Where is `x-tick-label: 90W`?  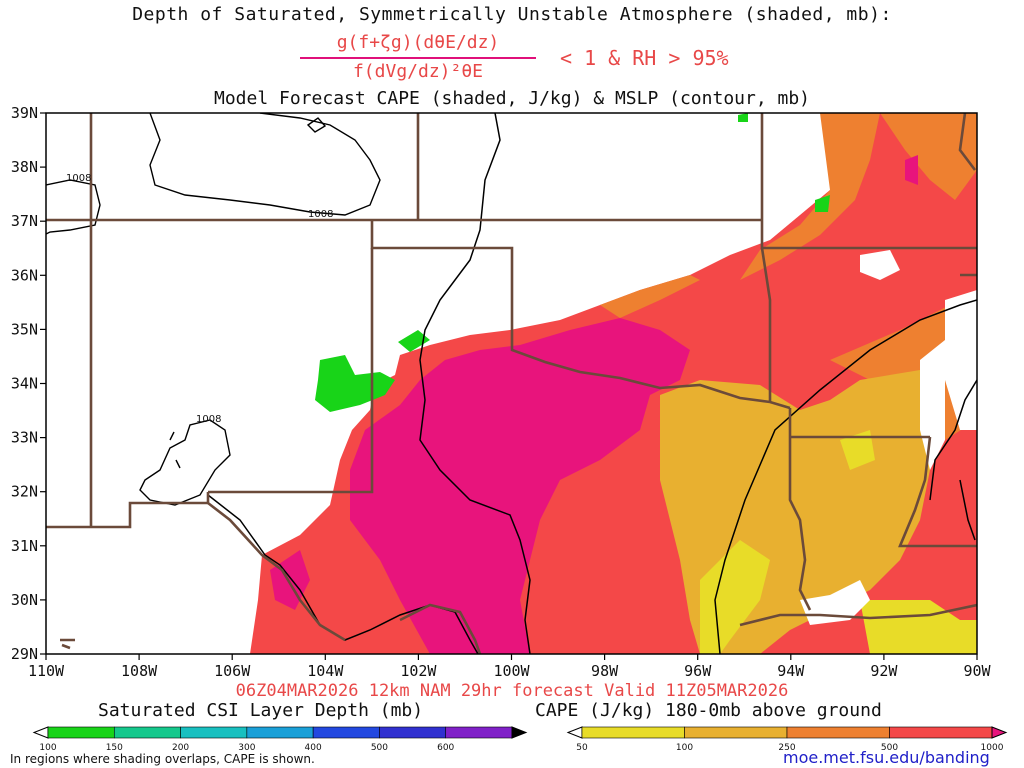 x-tick-label: 90W is located at coordinates (977, 671).